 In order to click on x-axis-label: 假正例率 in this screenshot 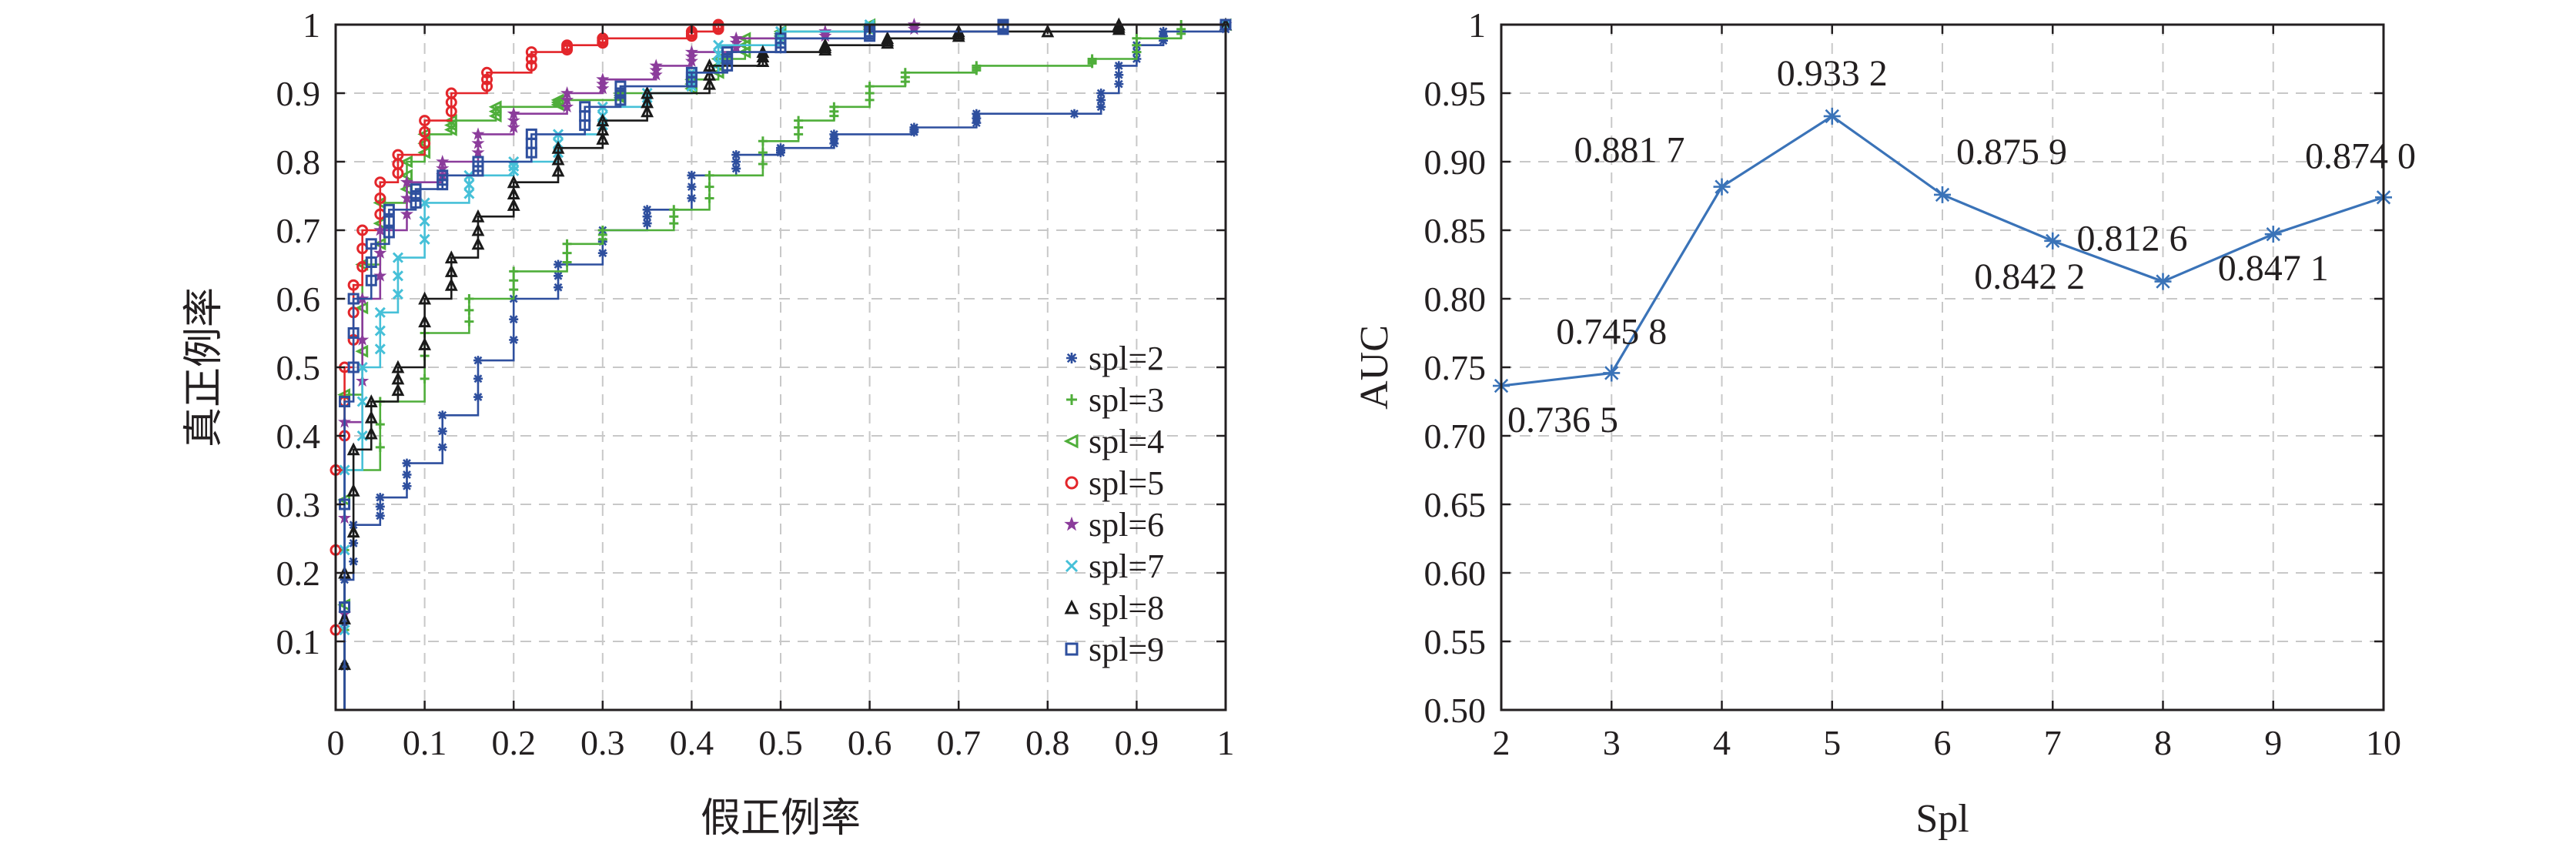, I will do `click(781, 819)`.